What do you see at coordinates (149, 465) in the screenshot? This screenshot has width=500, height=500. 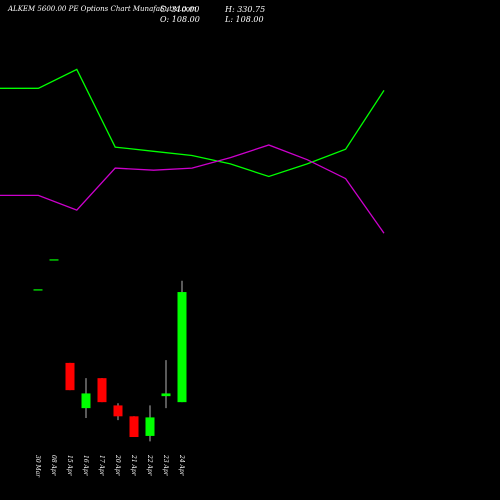 I see `x-tick-label: 22 Apr` at bounding box center [149, 465].